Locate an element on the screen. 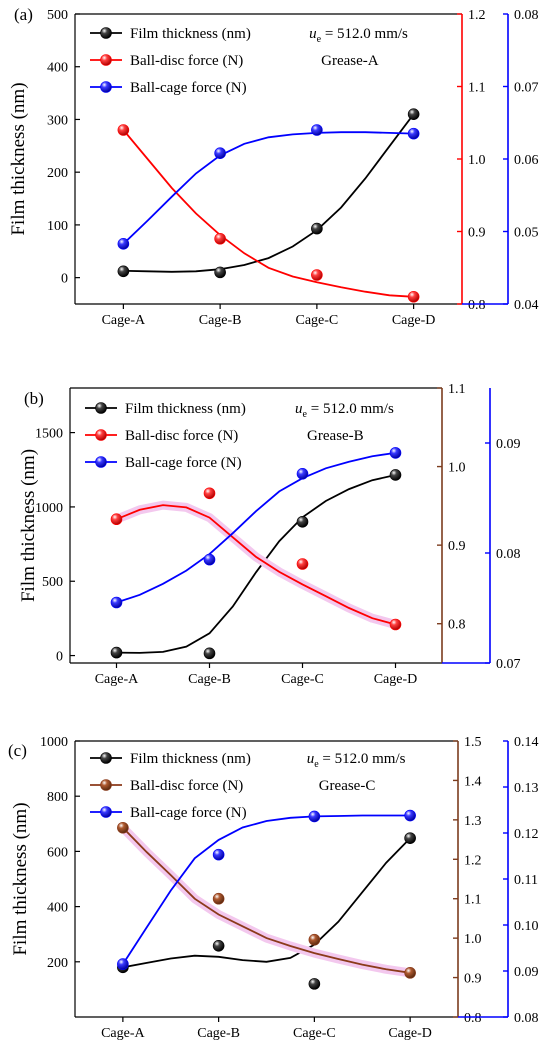  right-axis-2-tick-label: 0.13 is located at coordinates (526, 788).